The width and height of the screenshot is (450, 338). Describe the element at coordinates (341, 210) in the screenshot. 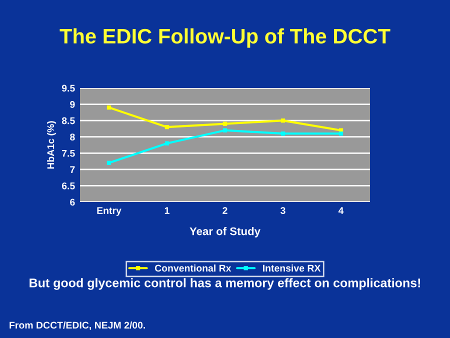

I see `x-tick-label: 4` at that location.